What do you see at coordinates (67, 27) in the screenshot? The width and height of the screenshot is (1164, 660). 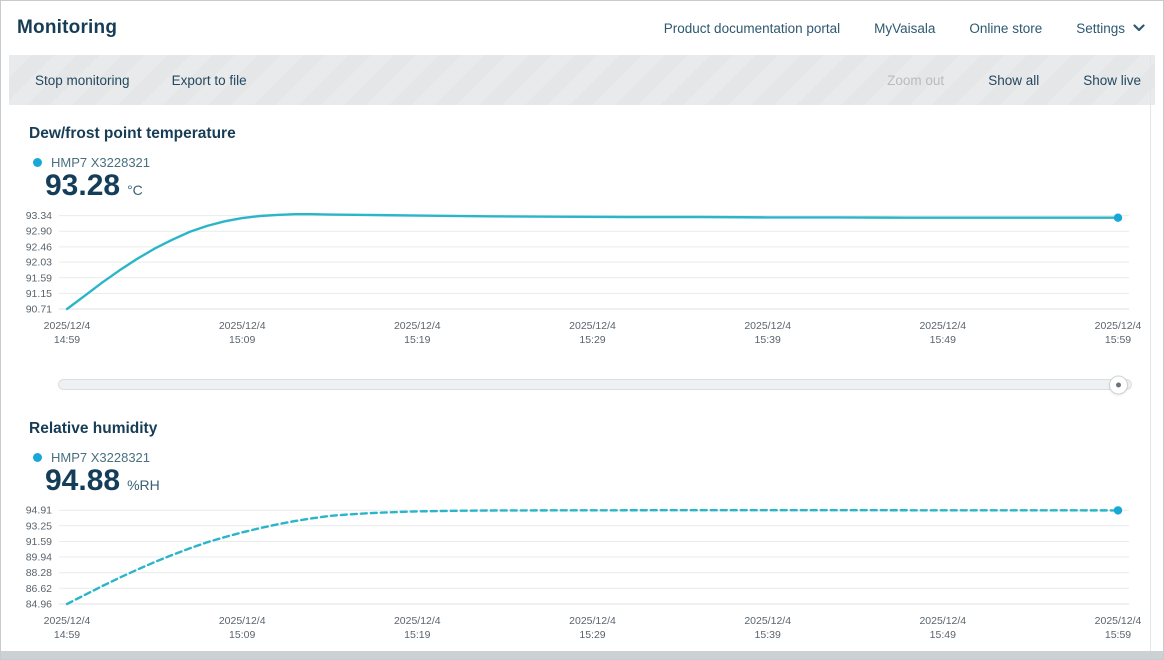 I see `page-title: Monitoring` at bounding box center [67, 27].